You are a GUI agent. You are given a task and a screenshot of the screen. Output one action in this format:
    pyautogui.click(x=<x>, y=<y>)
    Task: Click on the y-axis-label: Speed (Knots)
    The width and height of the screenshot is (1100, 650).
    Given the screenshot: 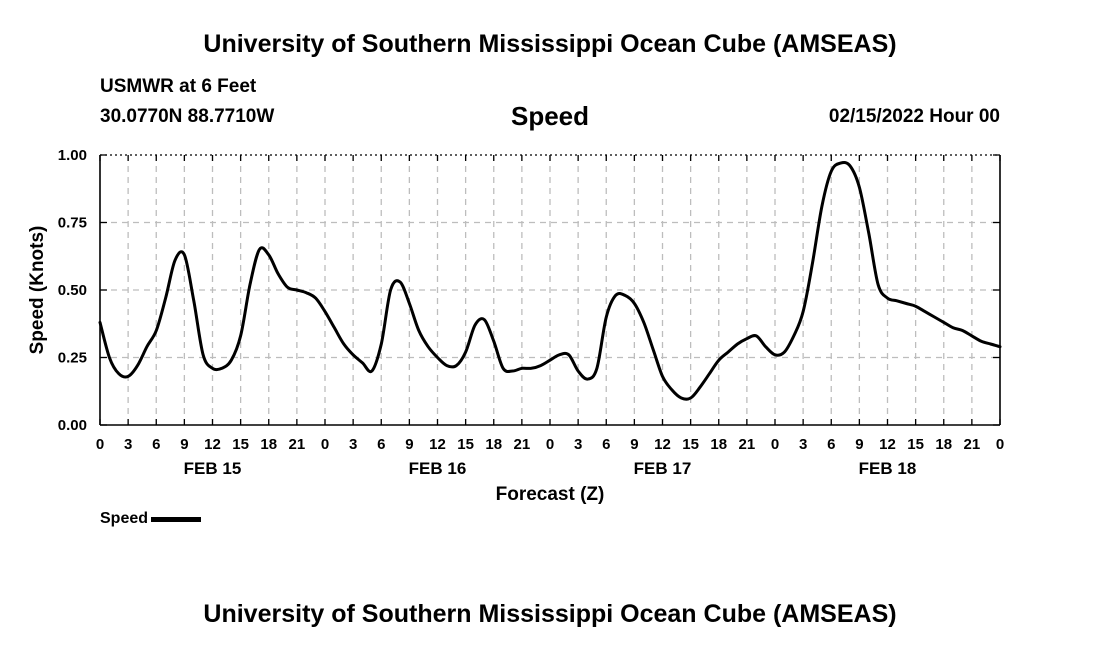 What is the action you would take?
    pyautogui.click(x=37, y=290)
    